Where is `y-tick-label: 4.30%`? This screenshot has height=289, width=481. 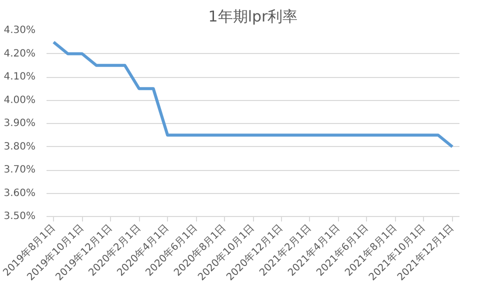 y-tick-label: 4.30% is located at coordinates (20, 30).